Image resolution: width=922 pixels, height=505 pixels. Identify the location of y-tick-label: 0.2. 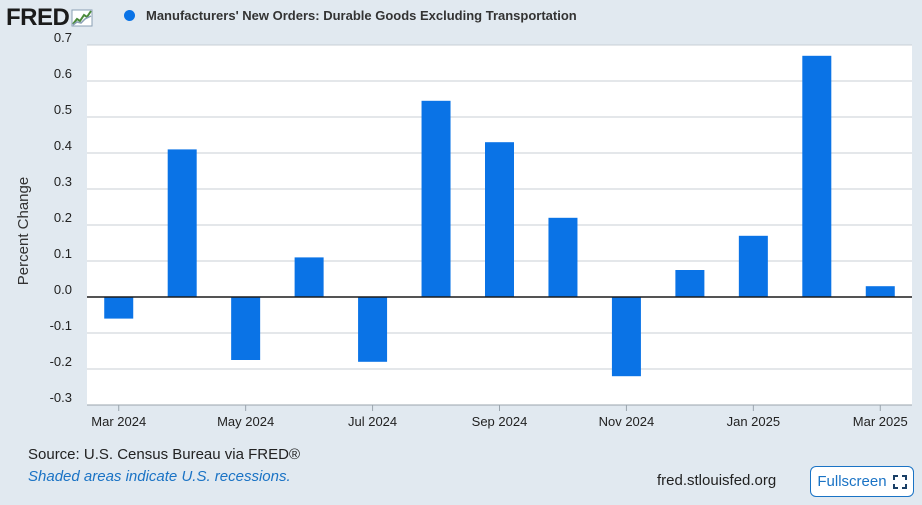
(63, 217).